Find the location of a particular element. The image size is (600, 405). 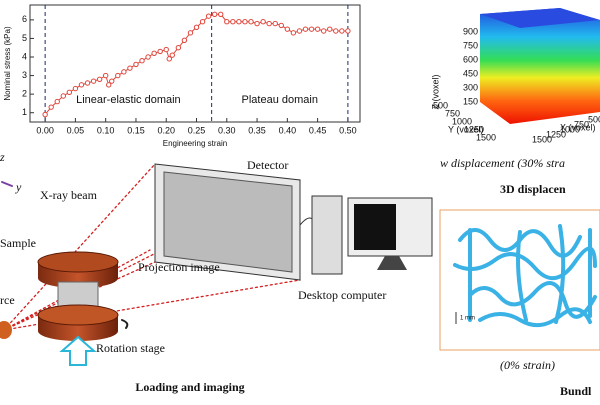

x-tick-label: 0.00 is located at coordinates (45, 130).